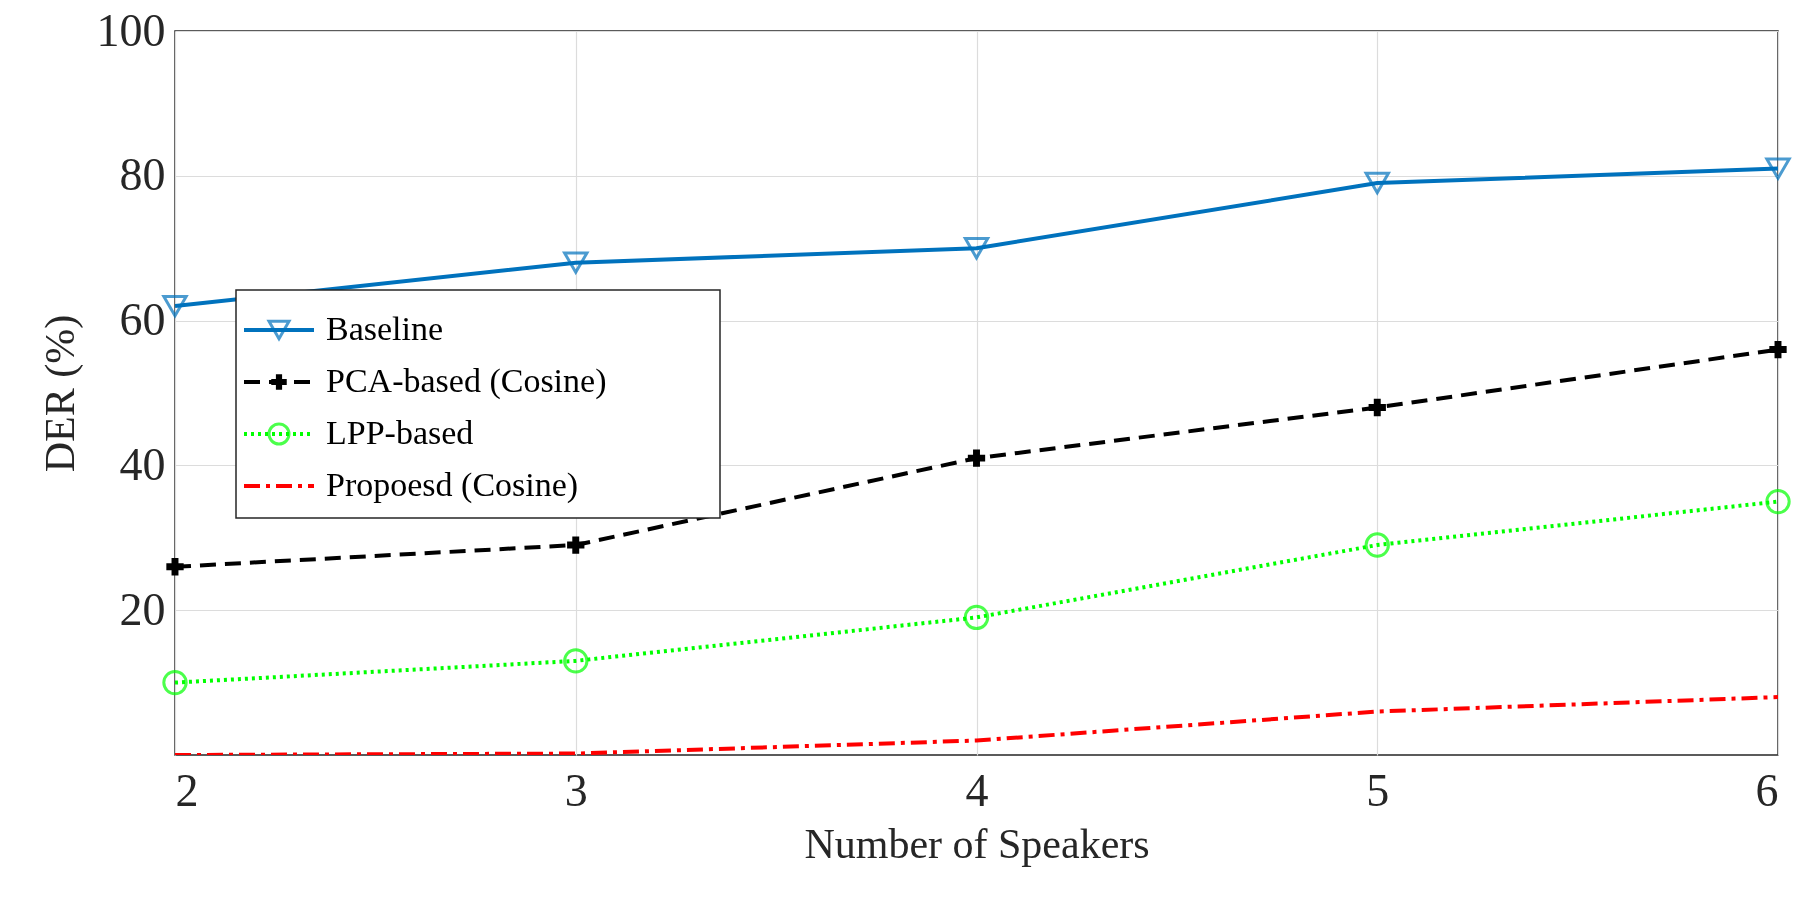  Describe the element at coordinates (142, 464) in the screenshot. I see `y-tick-label: 40` at that location.